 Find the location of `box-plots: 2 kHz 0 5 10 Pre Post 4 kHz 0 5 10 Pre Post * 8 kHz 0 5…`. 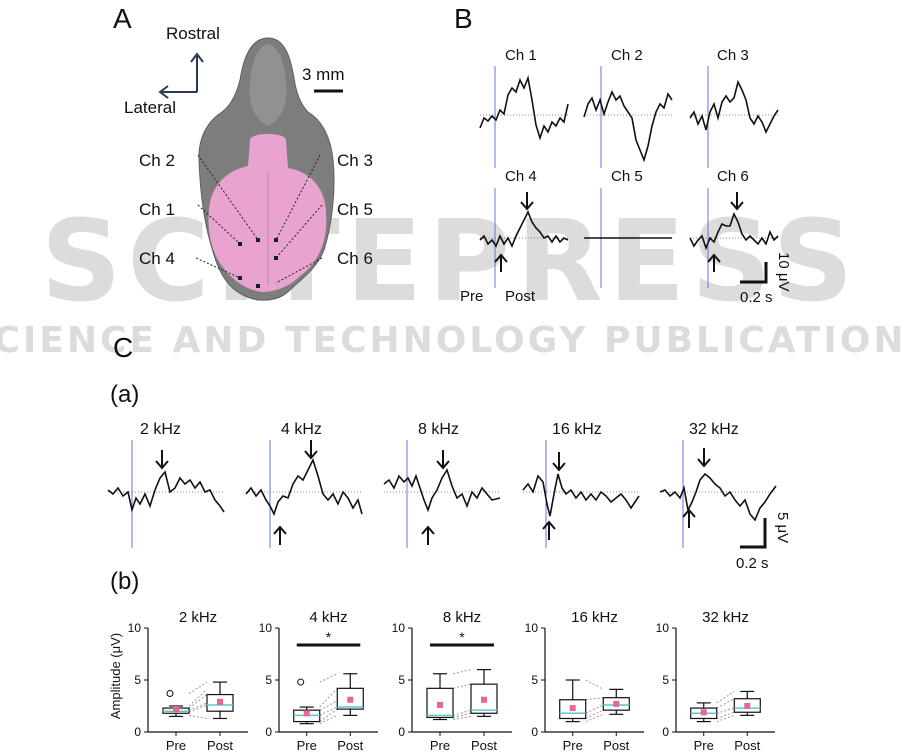

box-plots: 2 kHz 0 5 10 Pre Post 4 kHz 0 5 10 Pre Post * 8 kHz 0 5… is located at coordinates (451, 681).